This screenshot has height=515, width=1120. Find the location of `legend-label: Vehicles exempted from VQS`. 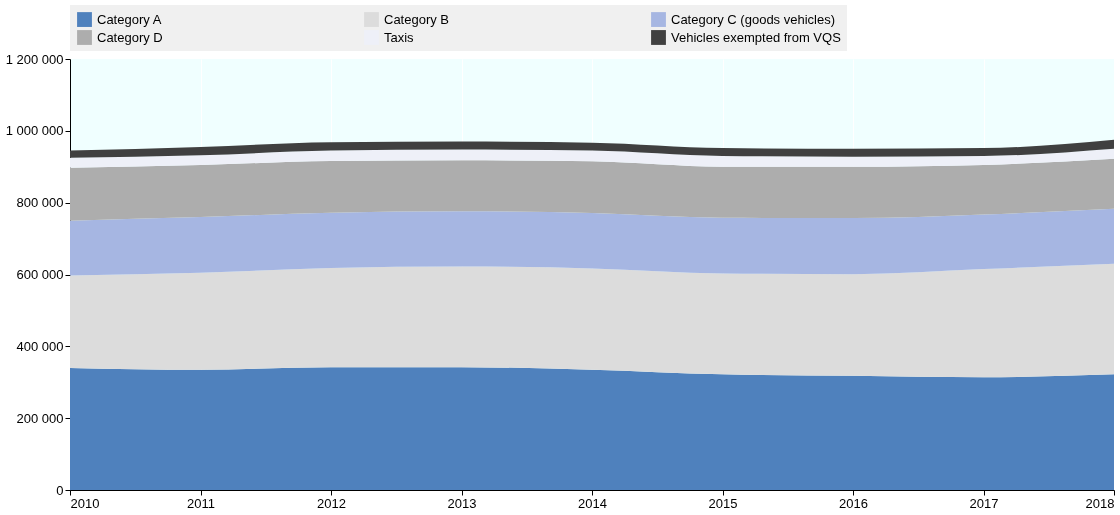

legend-label: Vehicles exempted from VQS is located at coordinates (756, 37).